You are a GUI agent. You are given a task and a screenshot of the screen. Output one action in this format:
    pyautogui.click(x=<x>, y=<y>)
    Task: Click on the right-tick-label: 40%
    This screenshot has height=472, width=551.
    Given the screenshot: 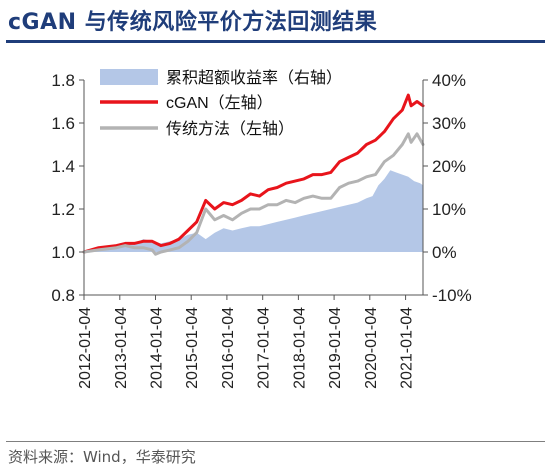 What is the action you would take?
    pyautogui.click(x=449, y=80)
    